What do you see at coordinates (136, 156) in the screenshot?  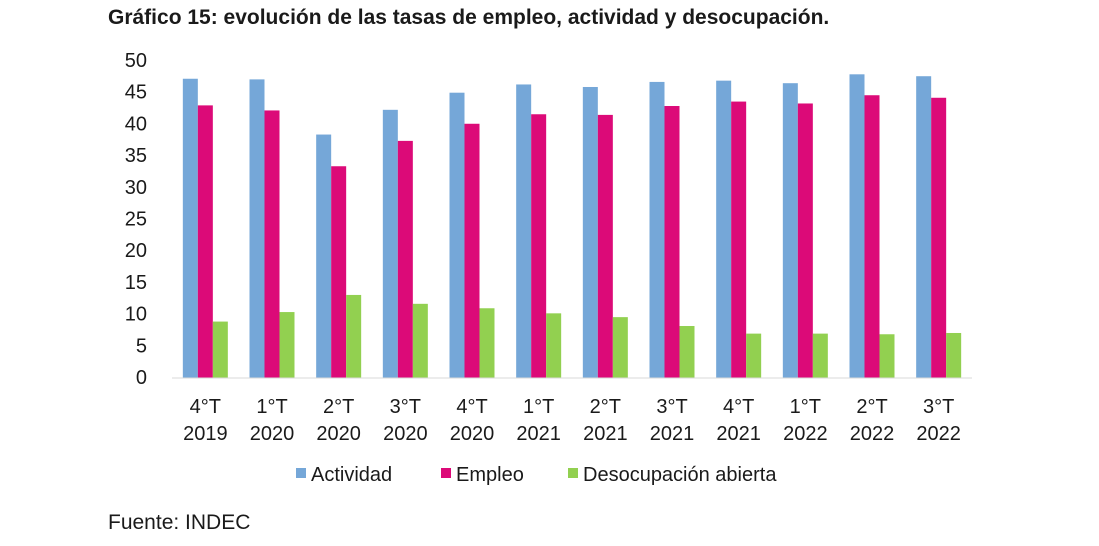 I see `y-tick-label: 35` at bounding box center [136, 156].